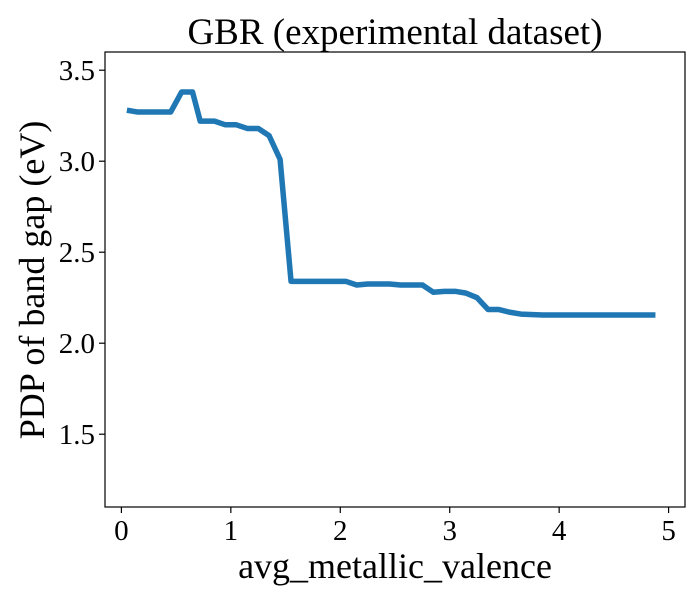  Describe the element at coordinates (668, 531) in the screenshot. I see `x-tick-label: 5` at that location.